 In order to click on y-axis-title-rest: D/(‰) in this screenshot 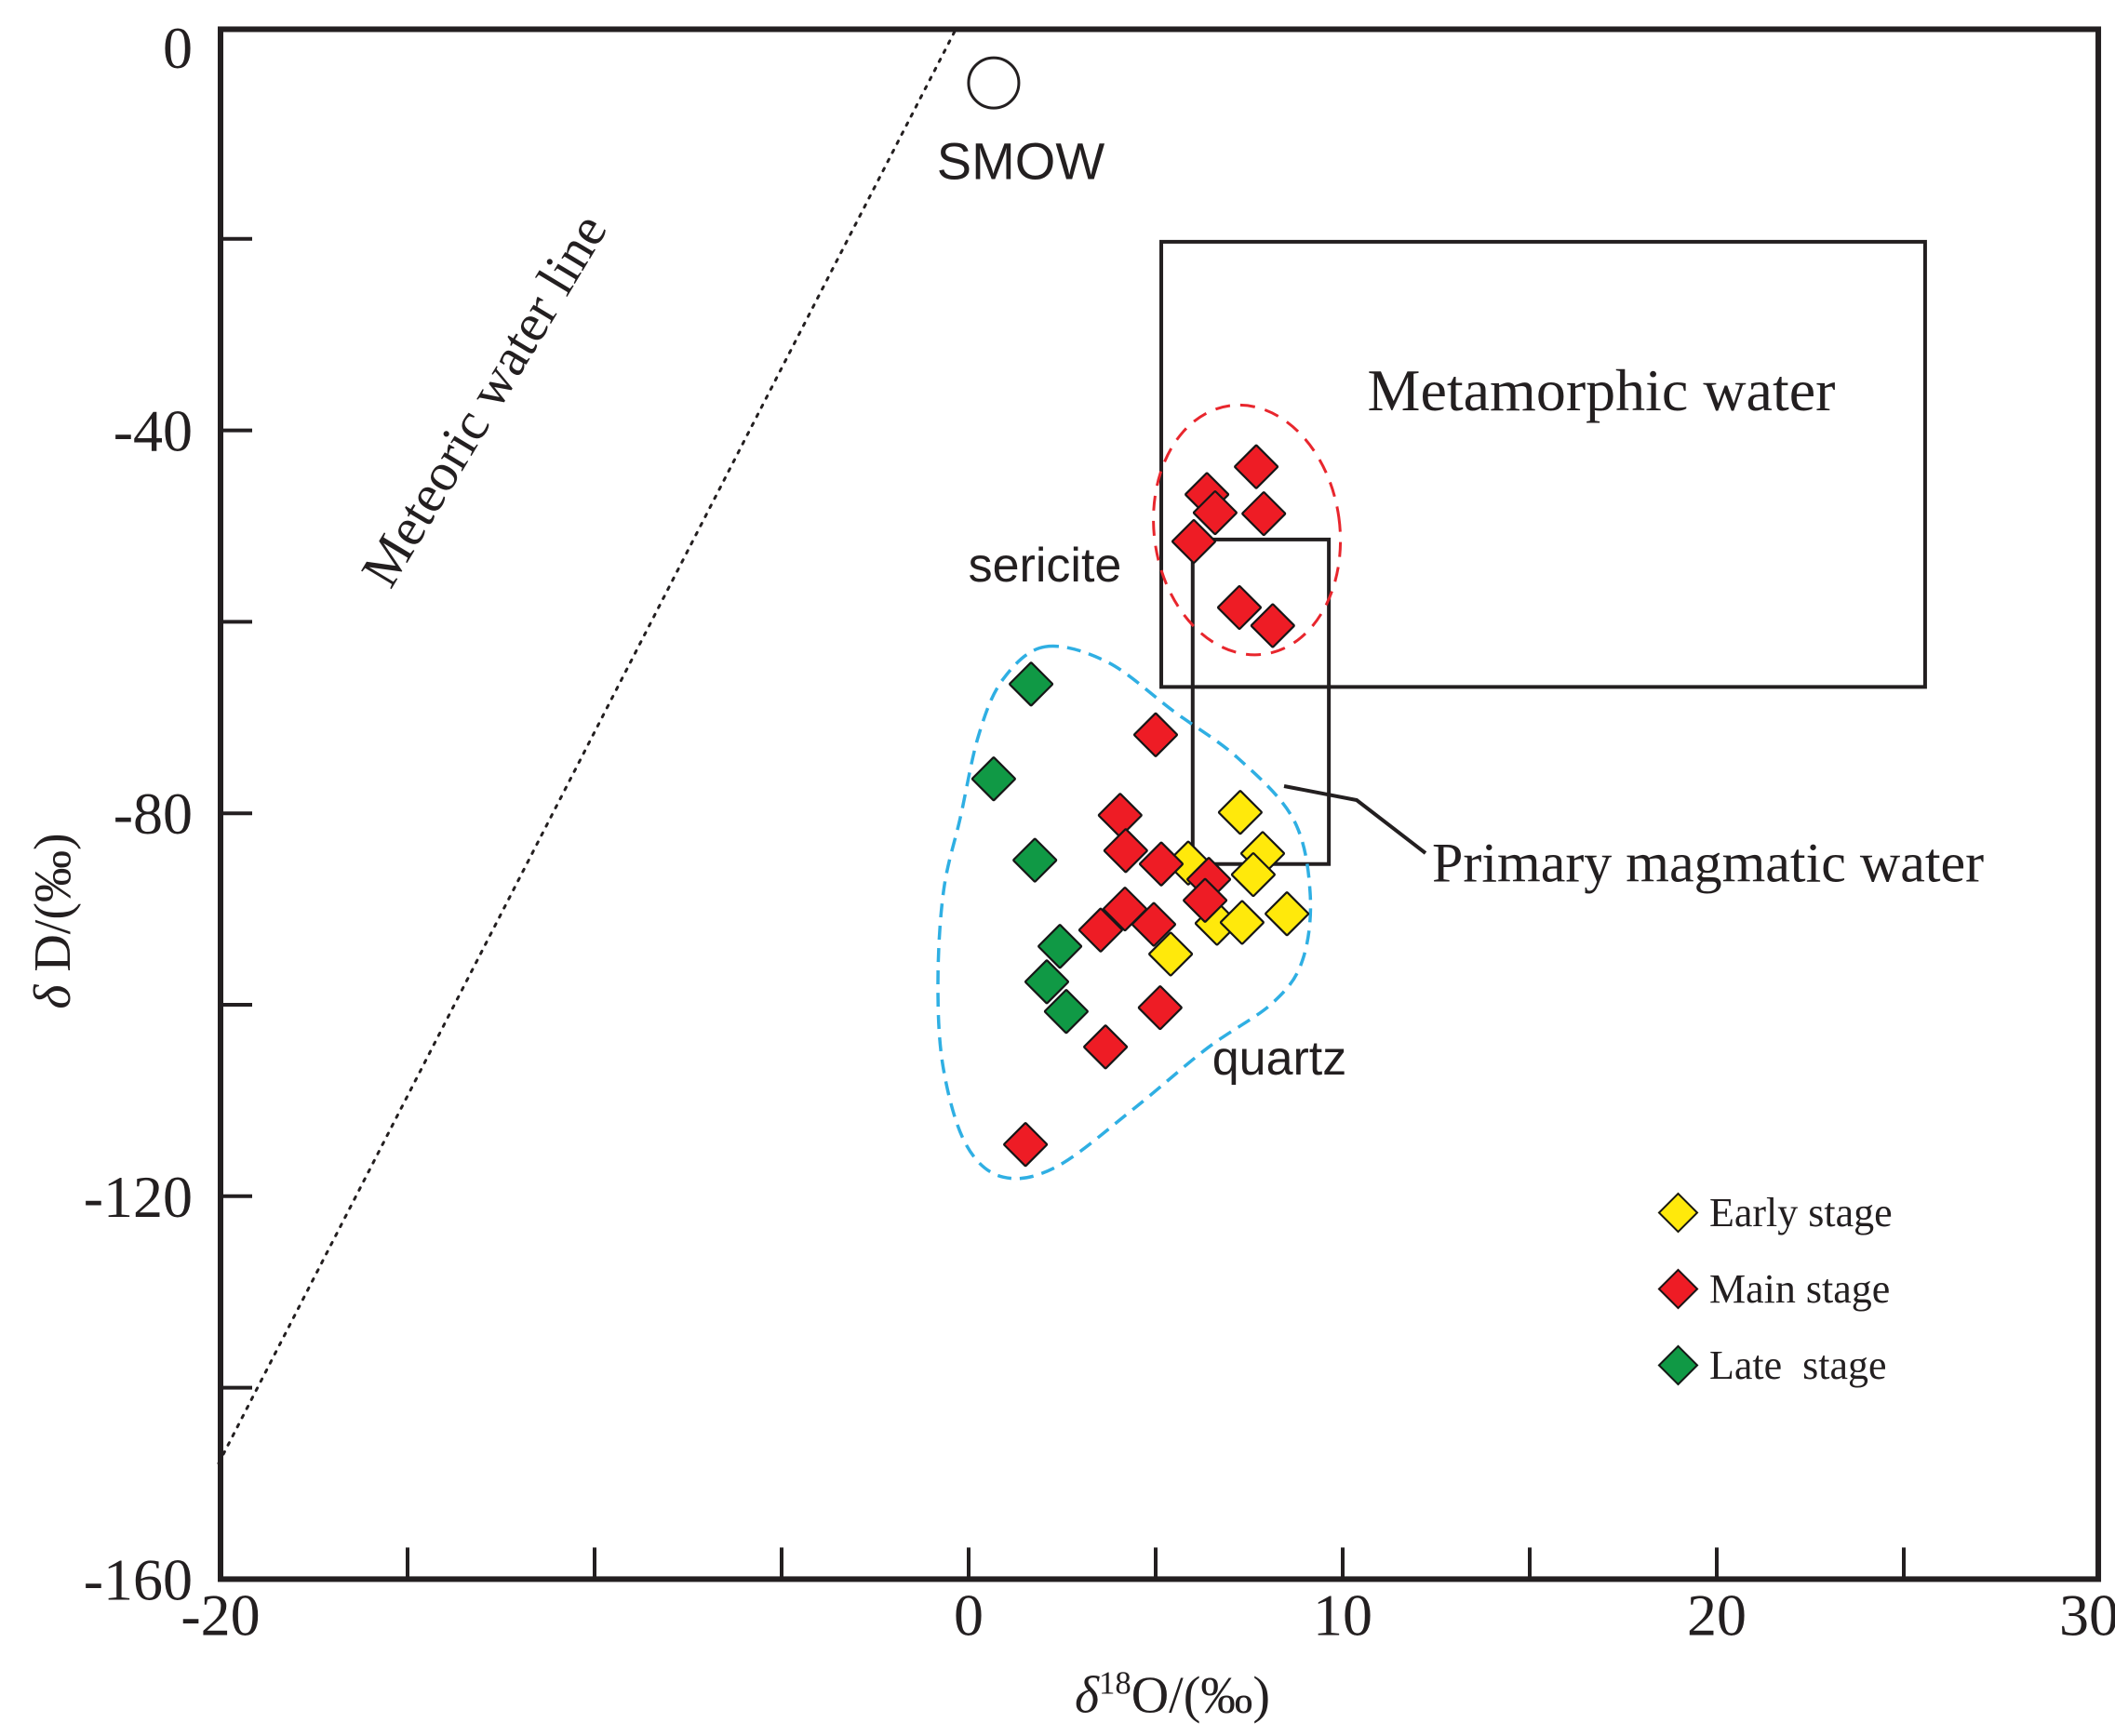, I will do `click(53, 909)`.